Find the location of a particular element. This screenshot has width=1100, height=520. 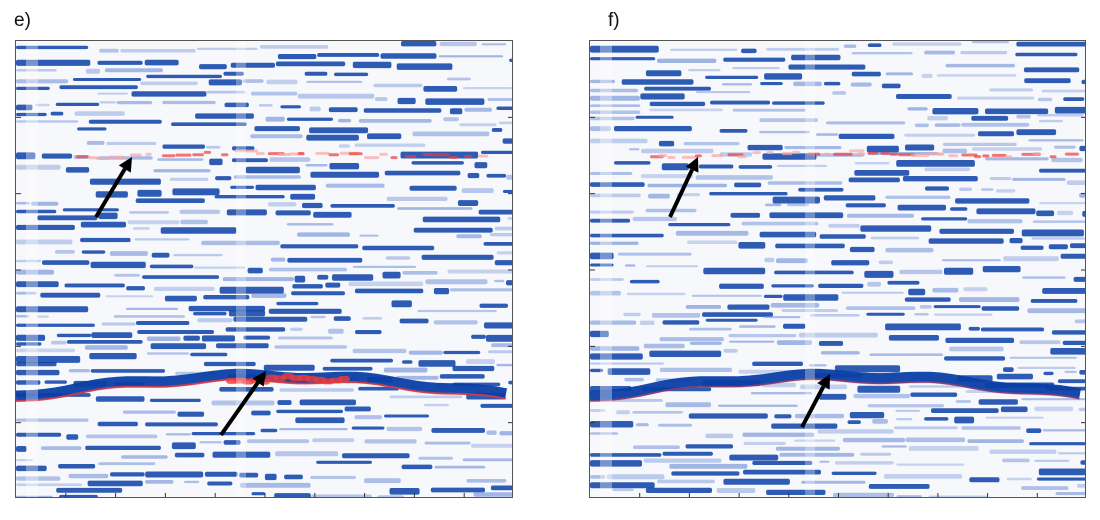

red-reflector is located at coordinates (864, 154).